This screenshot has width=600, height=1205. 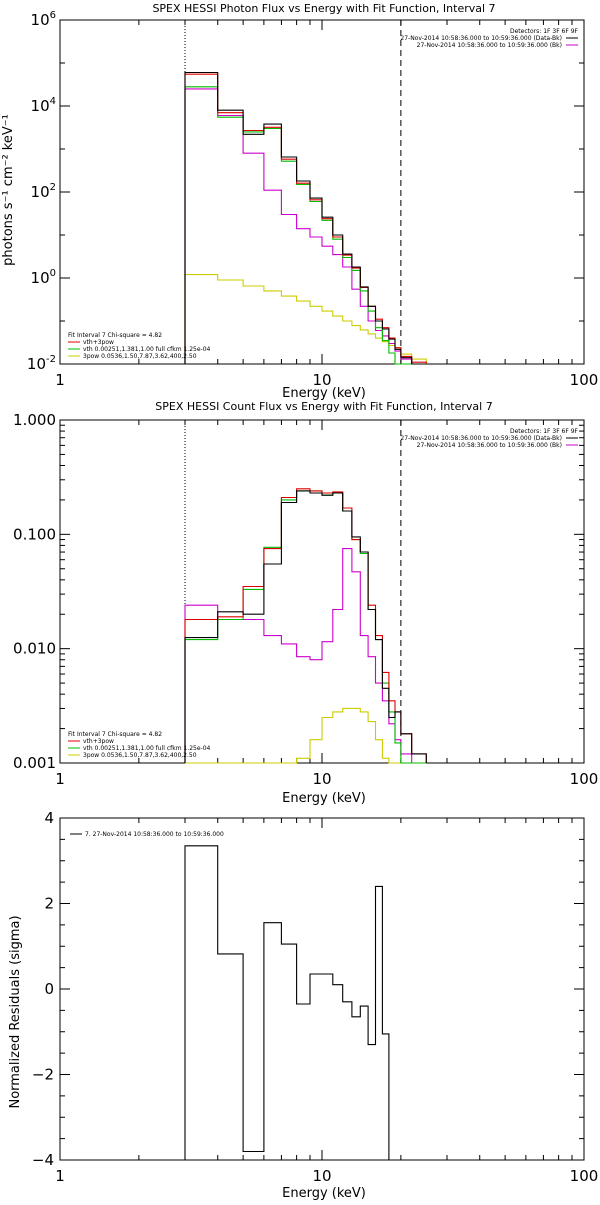 I want to click on residuals-xlabel: Energy (keV), so click(x=324, y=1193).